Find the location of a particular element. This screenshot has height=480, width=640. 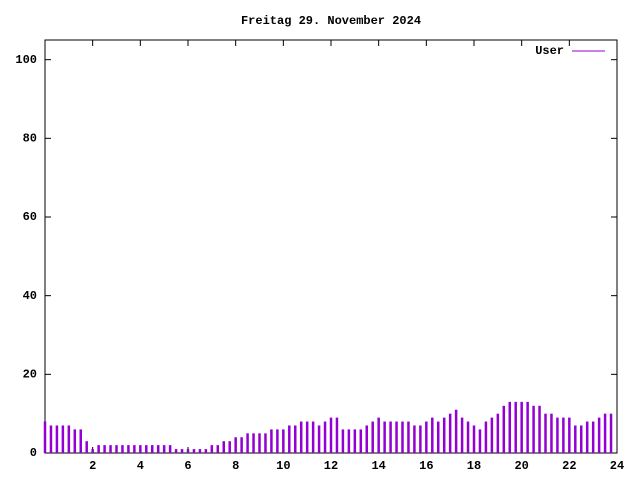

x-tick-label: 2 is located at coordinates (92, 466).